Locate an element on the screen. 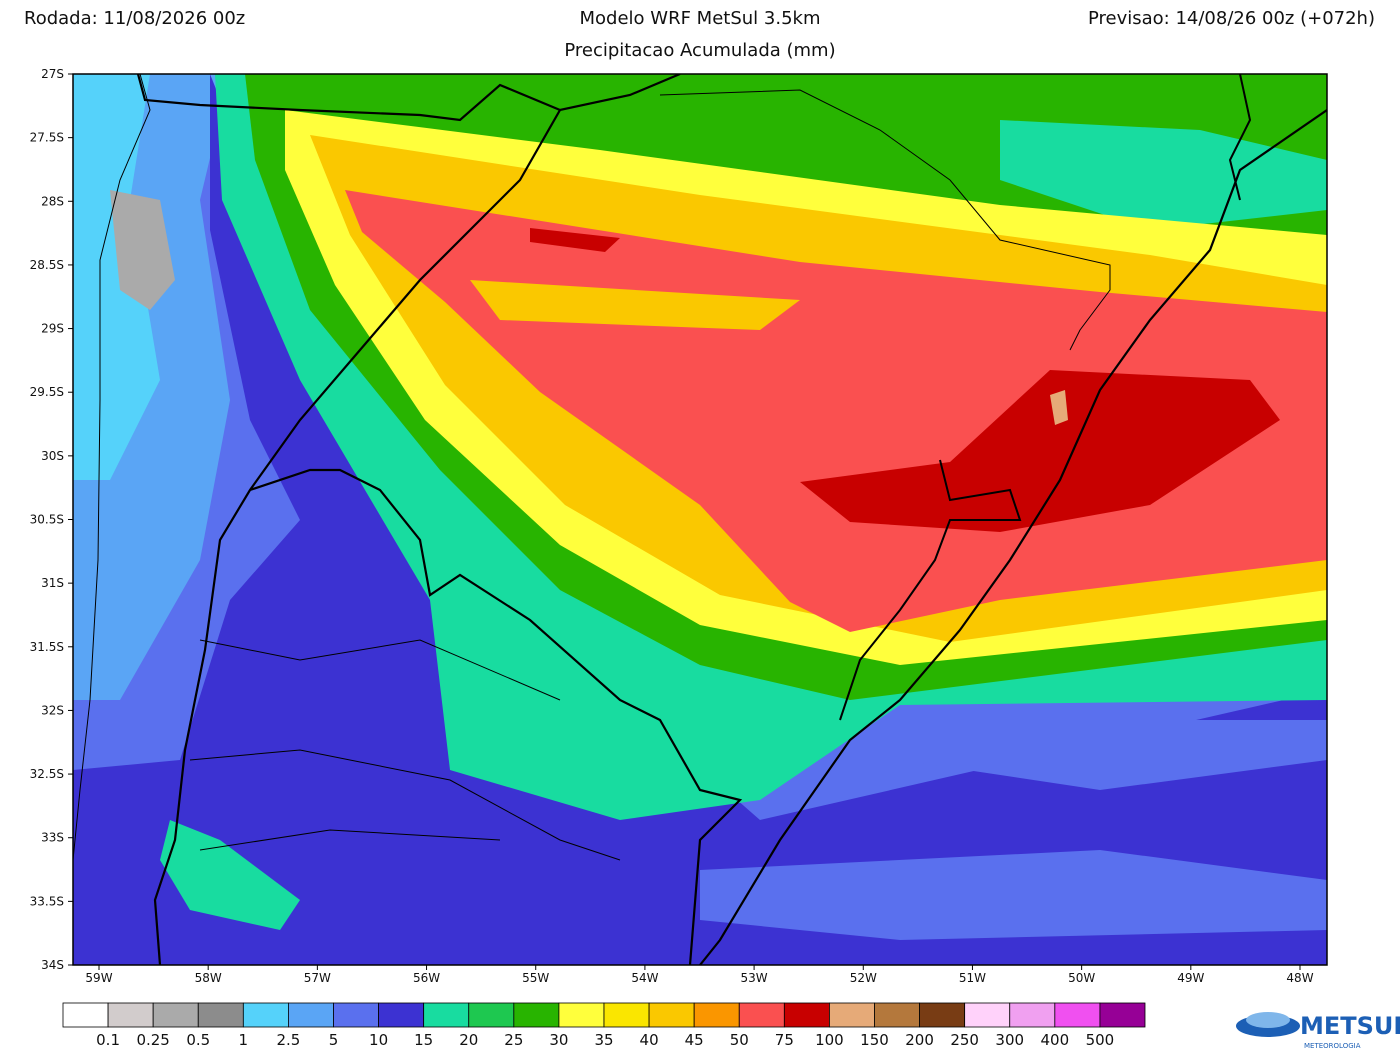 The height and width of the screenshot is (1052, 1400). colorbar-label: 0.25 is located at coordinates (152, 1040).